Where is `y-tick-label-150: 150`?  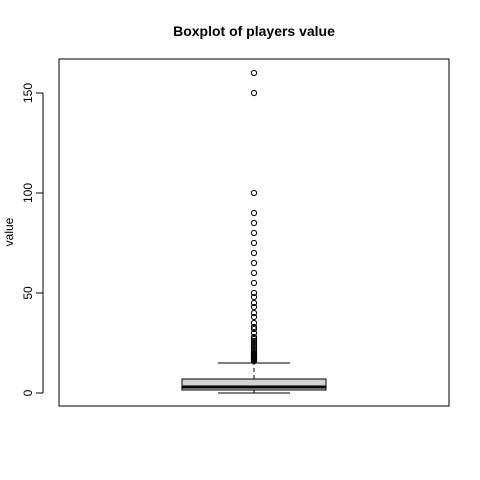 y-tick-label-150: 150 is located at coordinates (28, 93).